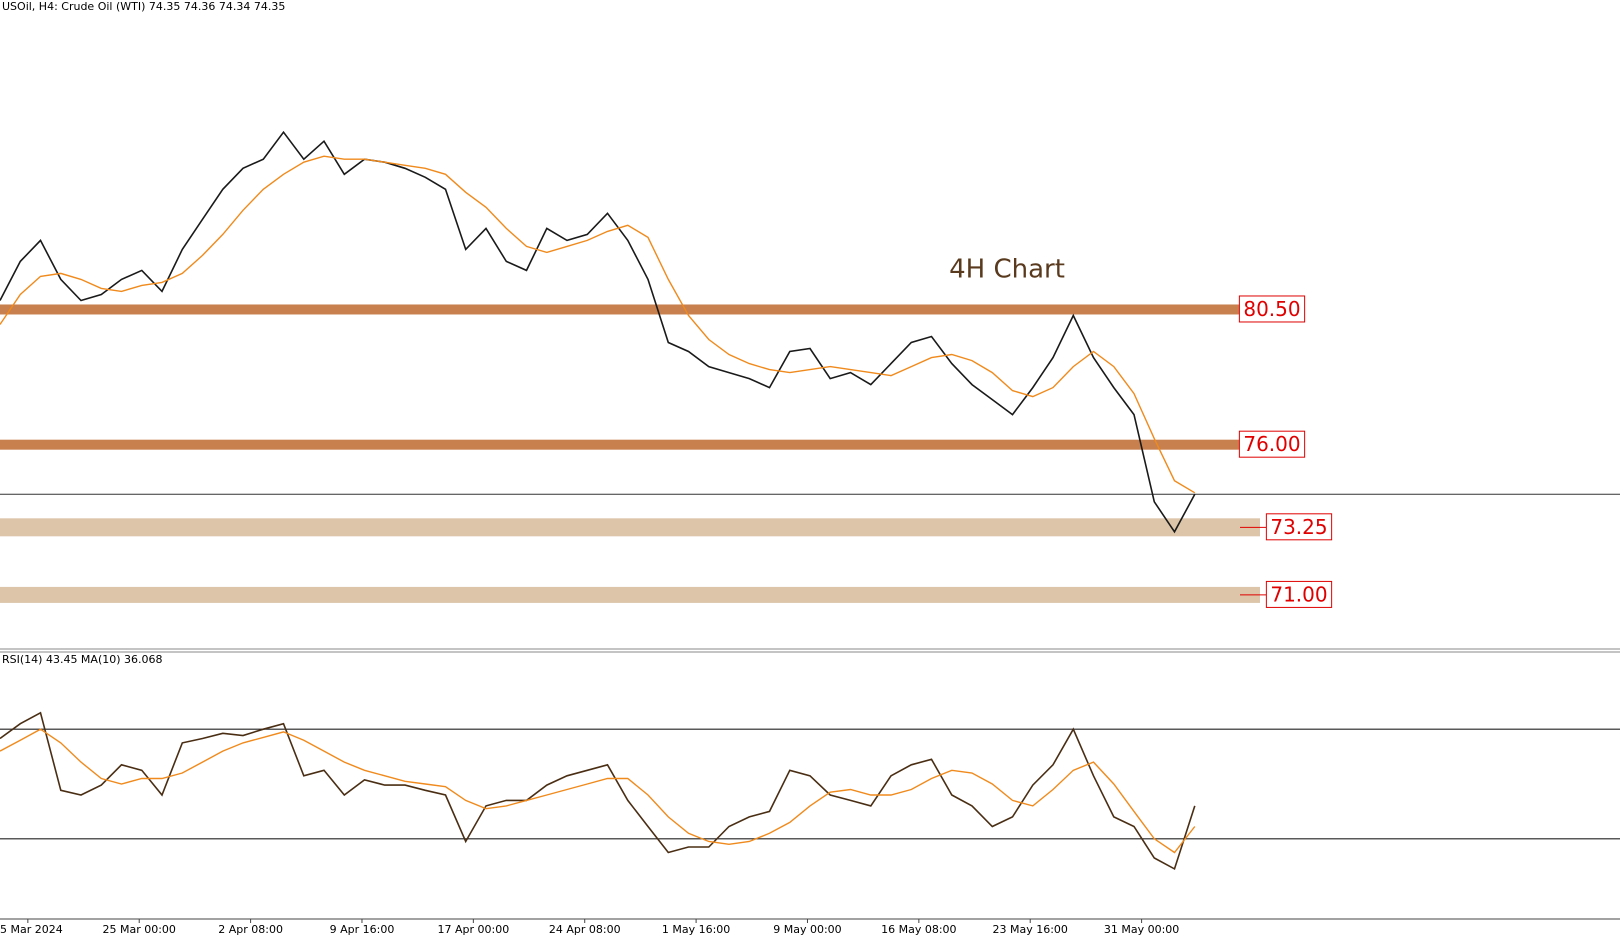 This screenshot has width=1620, height=940. I want to click on x-tick-label: 23 May 16:00, so click(1030, 929).